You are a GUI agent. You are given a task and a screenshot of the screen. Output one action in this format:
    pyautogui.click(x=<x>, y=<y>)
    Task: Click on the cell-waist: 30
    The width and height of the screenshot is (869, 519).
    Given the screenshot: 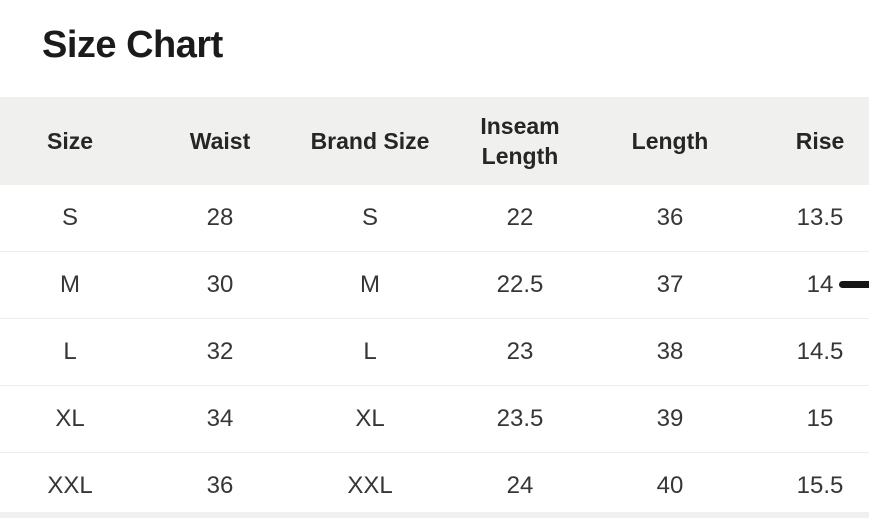 What is the action you would take?
    pyautogui.click(x=220, y=285)
    